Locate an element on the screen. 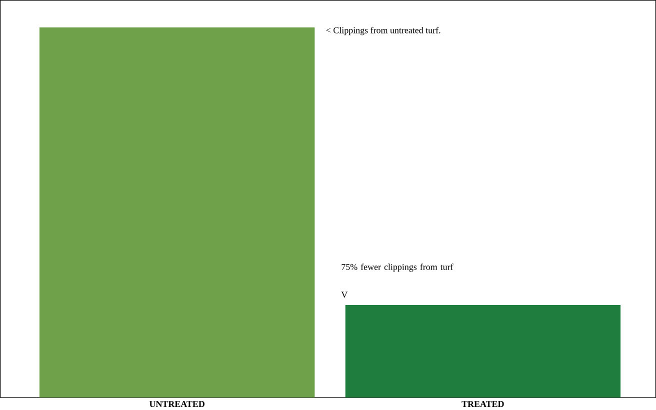 The height and width of the screenshot is (410, 656). annotation: V is located at coordinates (344, 295).